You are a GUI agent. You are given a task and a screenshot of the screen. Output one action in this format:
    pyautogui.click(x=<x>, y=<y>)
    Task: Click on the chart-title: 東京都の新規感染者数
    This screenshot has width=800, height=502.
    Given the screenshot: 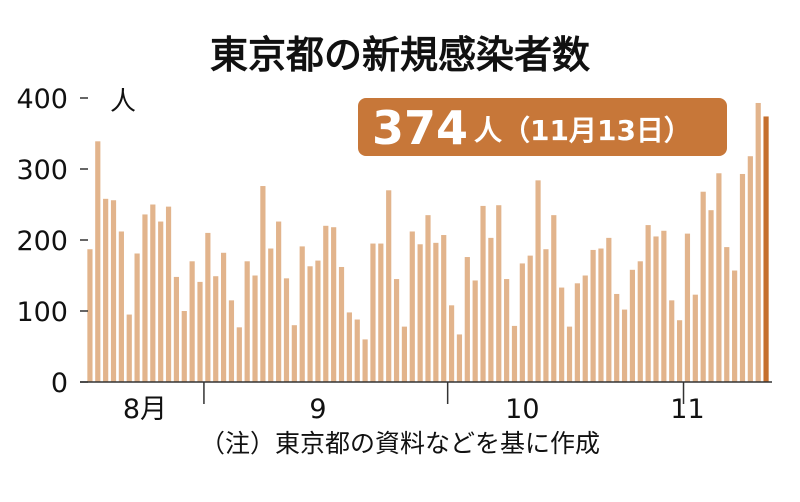 What is the action you would take?
    pyautogui.click(x=400, y=55)
    